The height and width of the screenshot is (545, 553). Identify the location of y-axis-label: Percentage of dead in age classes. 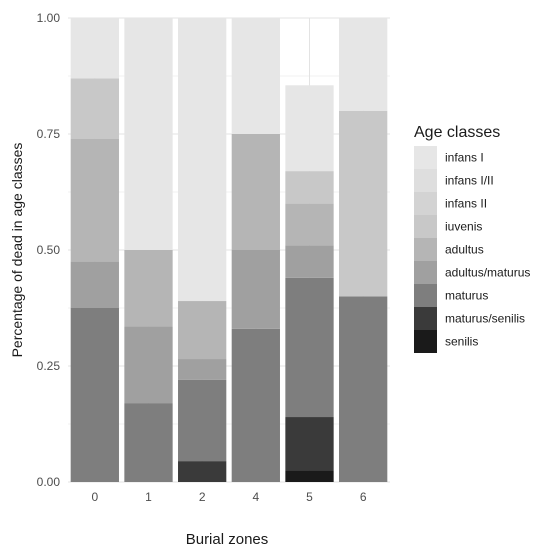
(17, 250).